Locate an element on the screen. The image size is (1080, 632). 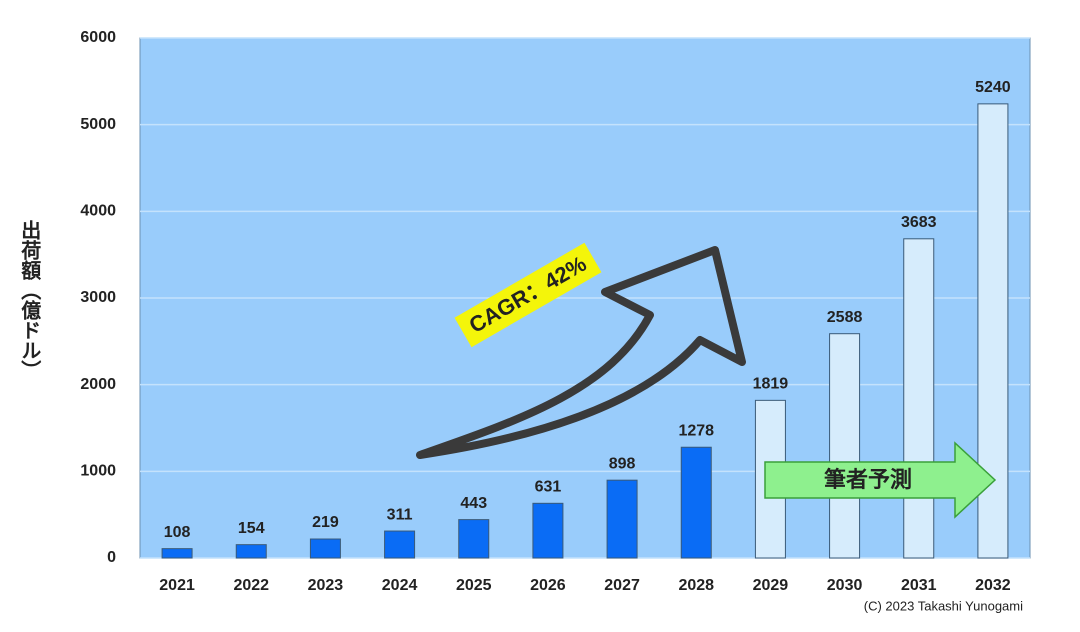
credit: (C) 2023 Takashi Yunogami is located at coordinates (943, 605).